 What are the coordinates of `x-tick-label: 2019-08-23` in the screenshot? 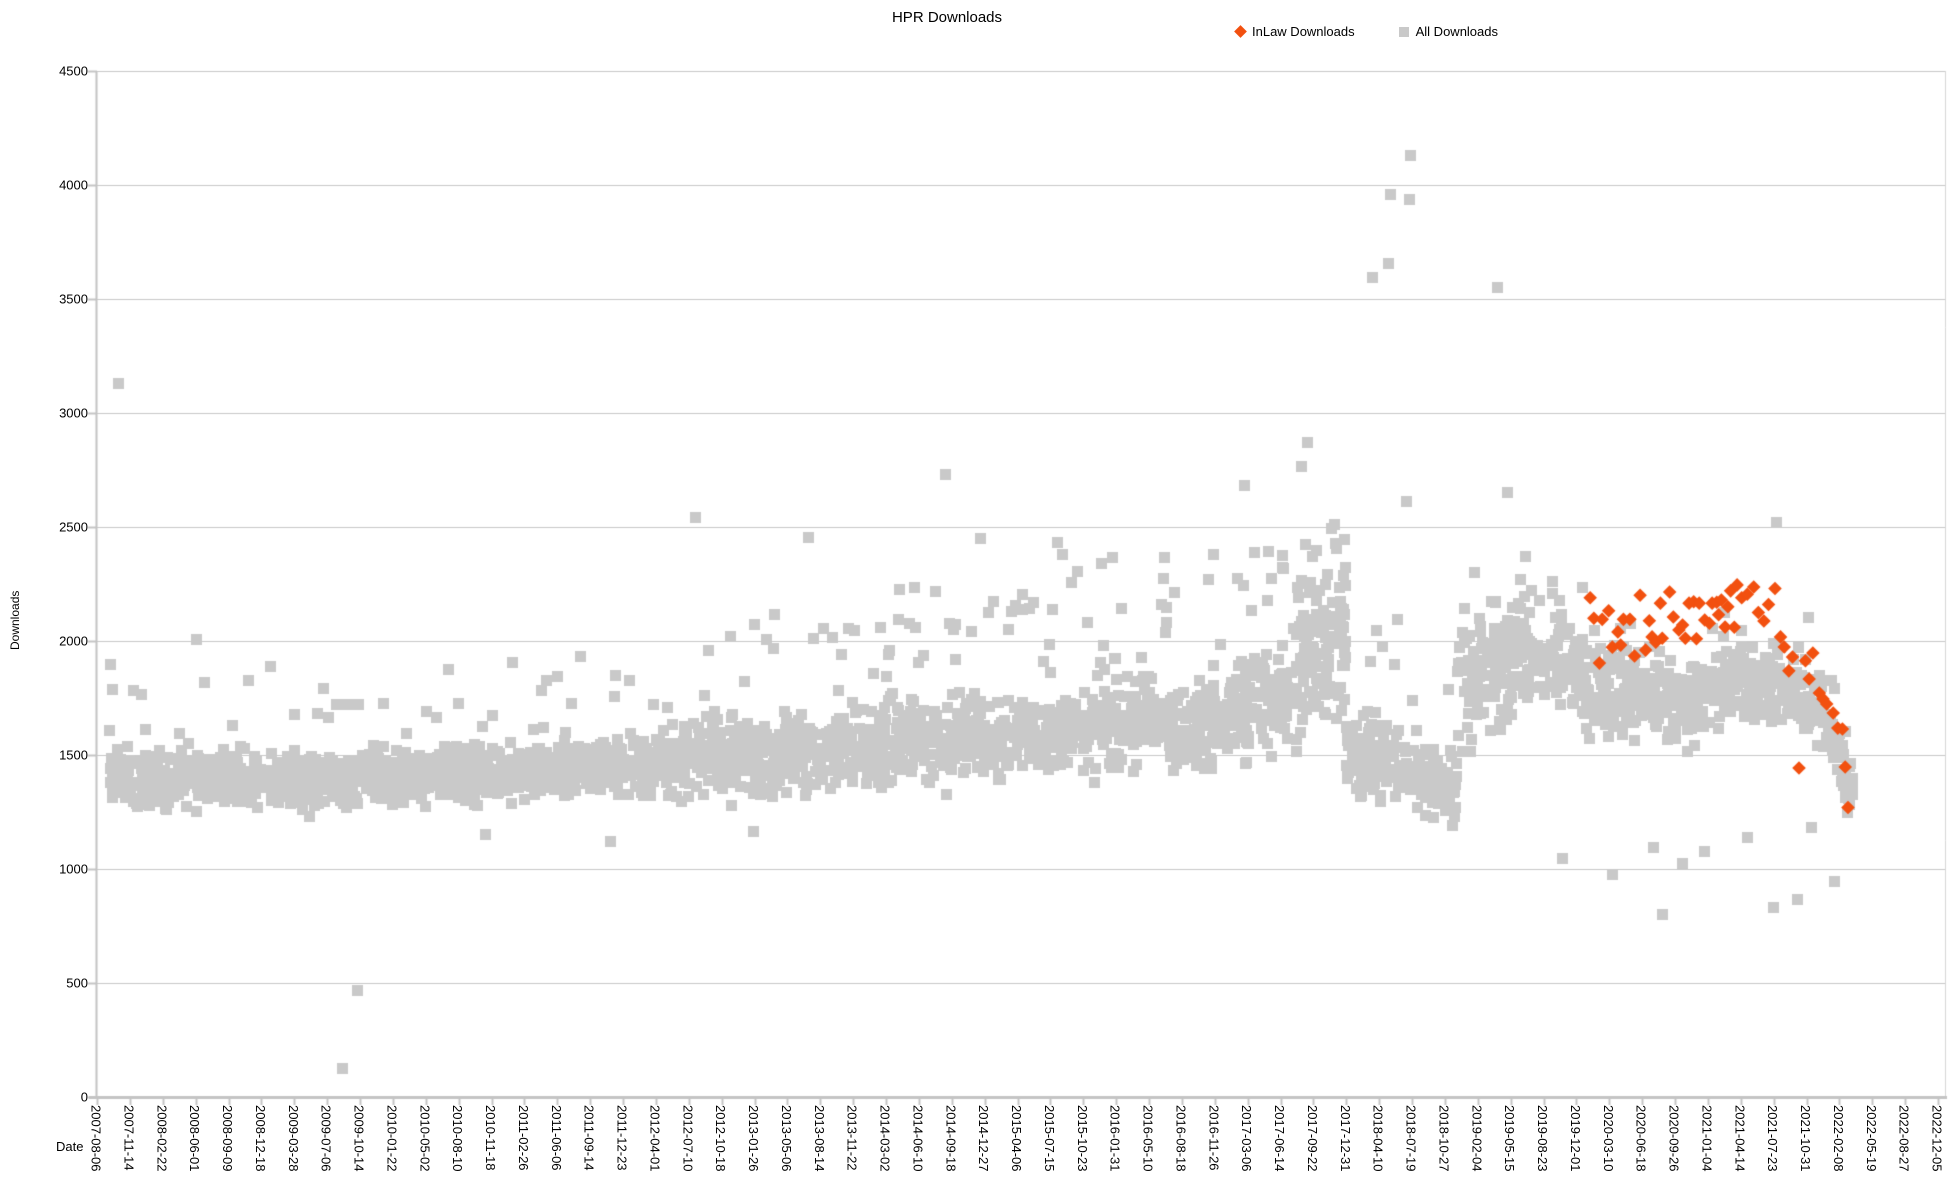 It's located at (1542, 1138).